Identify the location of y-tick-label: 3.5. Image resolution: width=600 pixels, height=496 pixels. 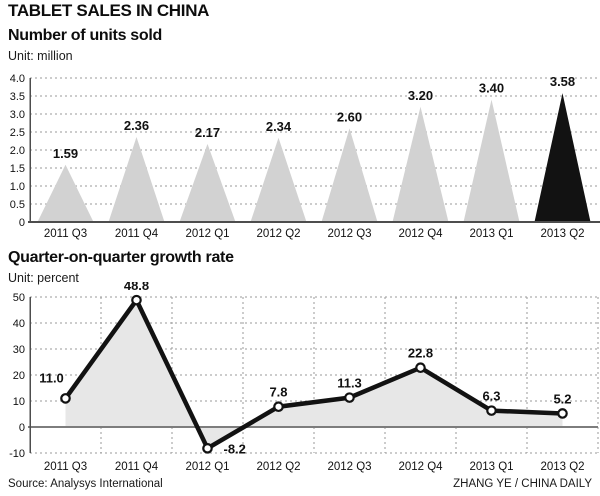
(17, 97).